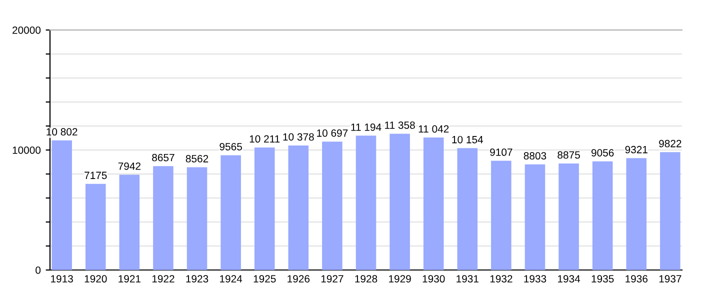 The width and height of the screenshot is (710, 300). What do you see at coordinates (38, 270) in the screenshot?
I see `y-tick-label: 0` at bounding box center [38, 270].